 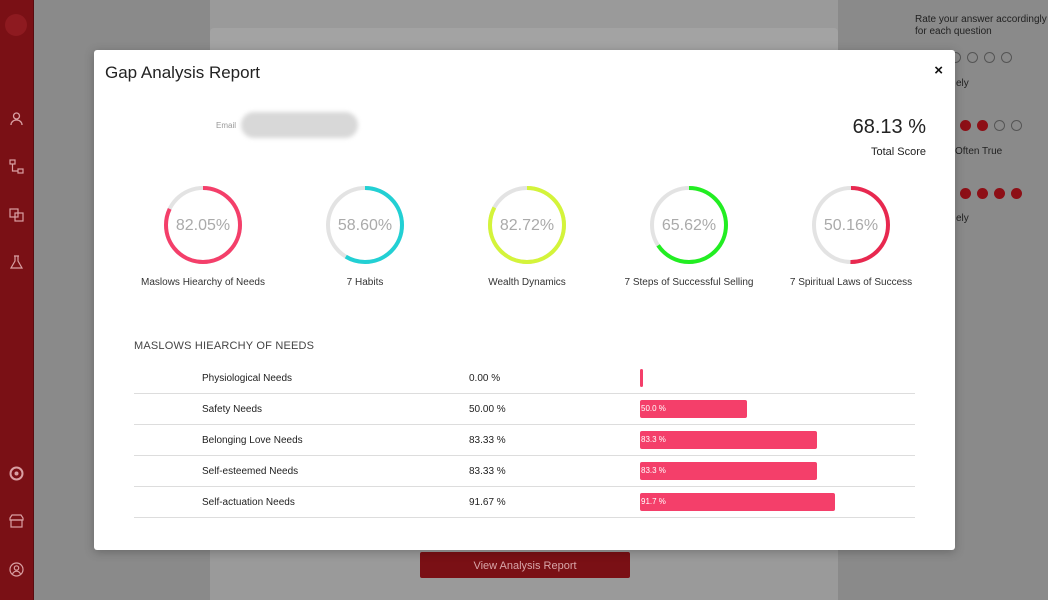 What do you see at coordinates (524, 409) in the screenshot?
I see `table-row: Safety Needs 50.00 % 50.0 %` at bounding box center [524, 409].